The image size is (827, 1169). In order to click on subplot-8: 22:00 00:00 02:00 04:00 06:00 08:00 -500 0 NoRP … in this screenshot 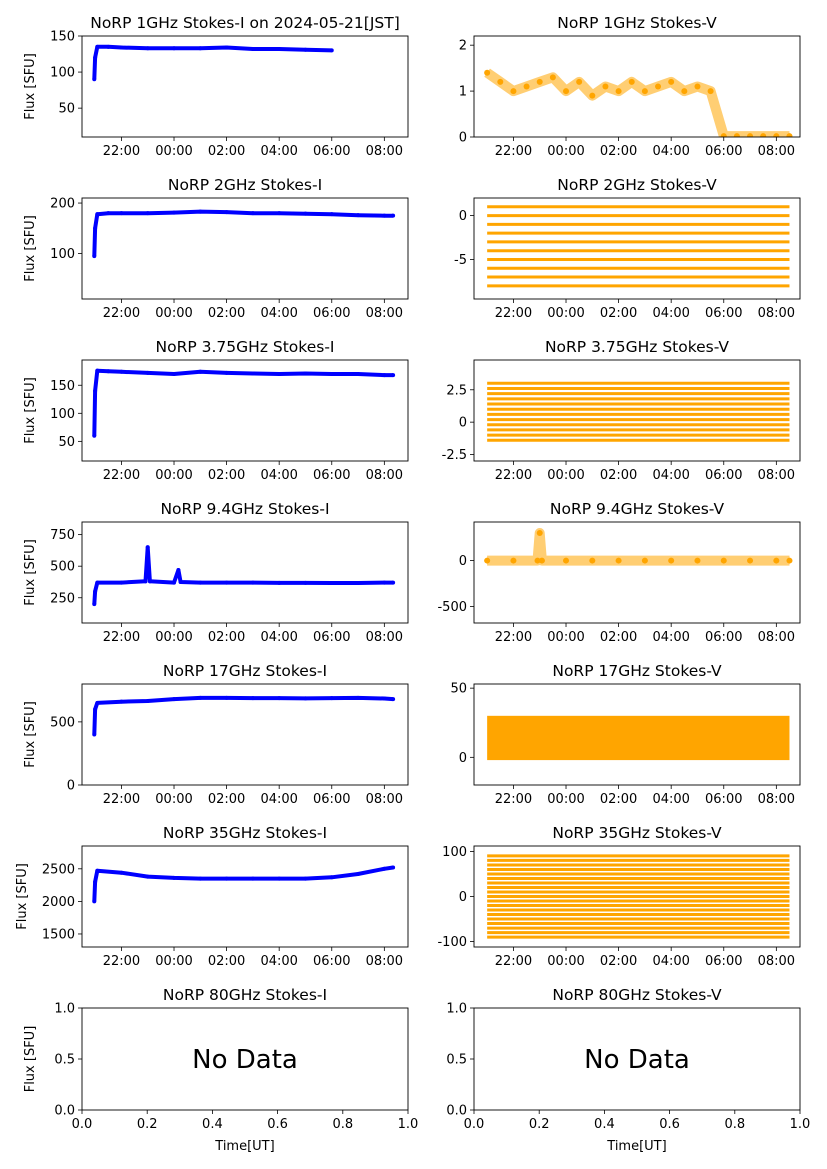, I will do `click(619, 572)`.